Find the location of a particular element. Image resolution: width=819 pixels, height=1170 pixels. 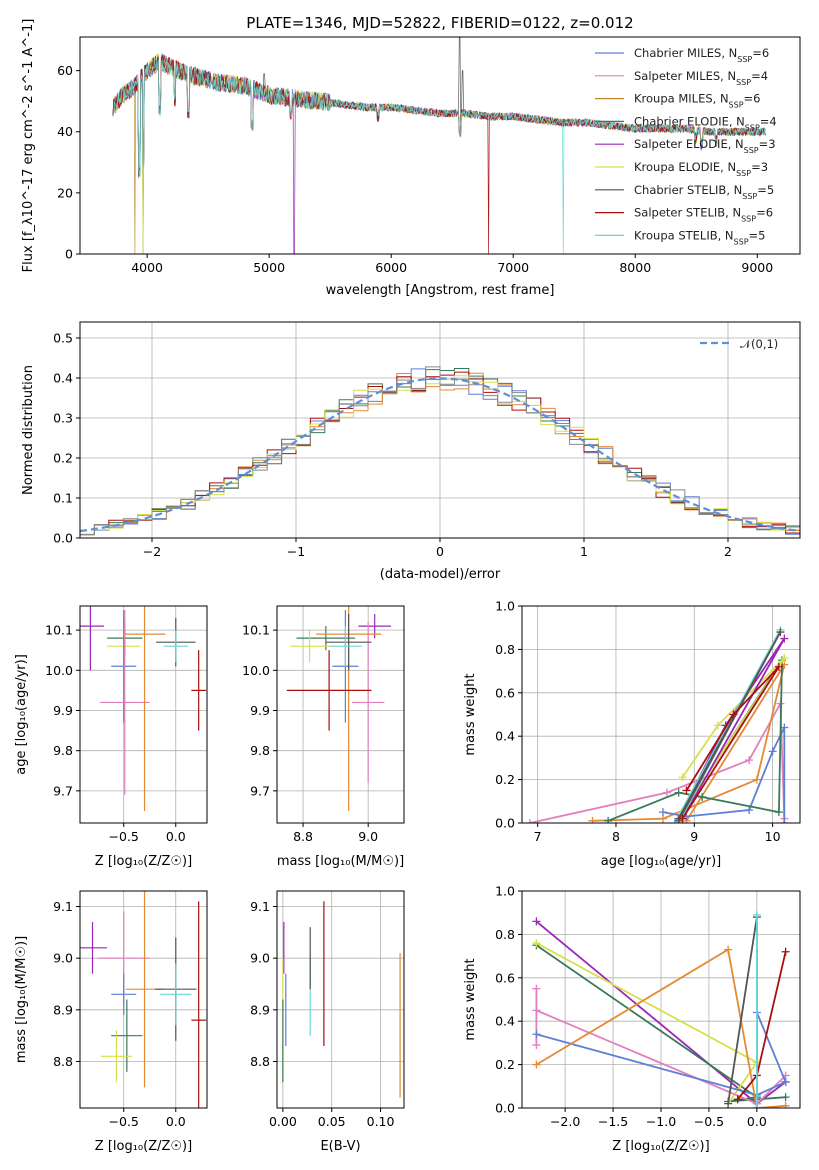

x-tick-label: 5000 is located at coordinates (269, 267).